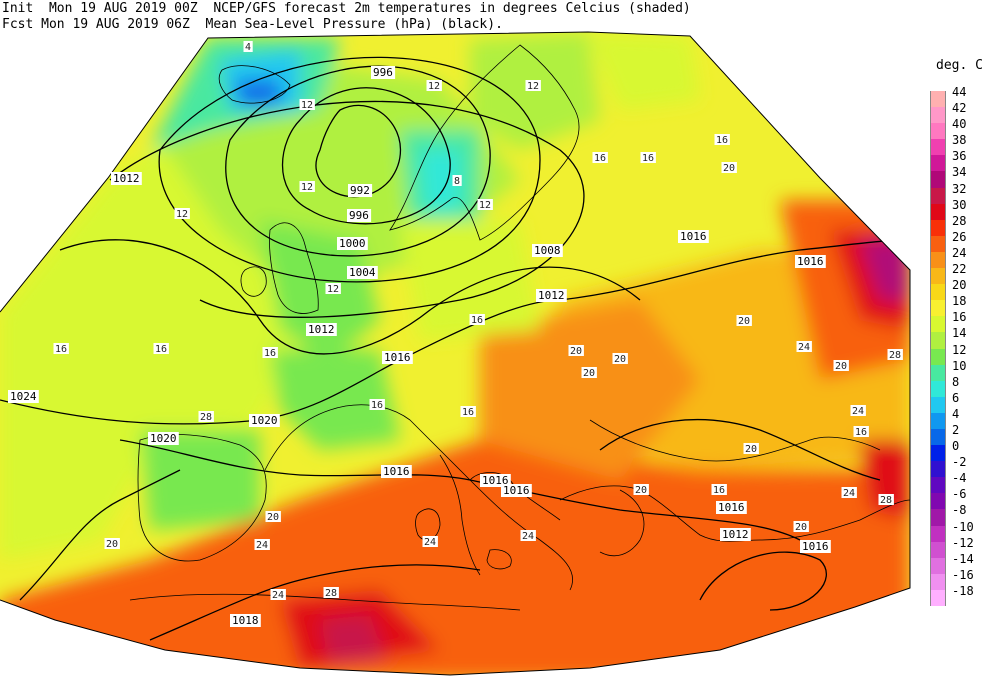 Image resolution: width=1000 pixels, height=680 pixels. I want to click on svg-text: 1018, so click(245, 620).